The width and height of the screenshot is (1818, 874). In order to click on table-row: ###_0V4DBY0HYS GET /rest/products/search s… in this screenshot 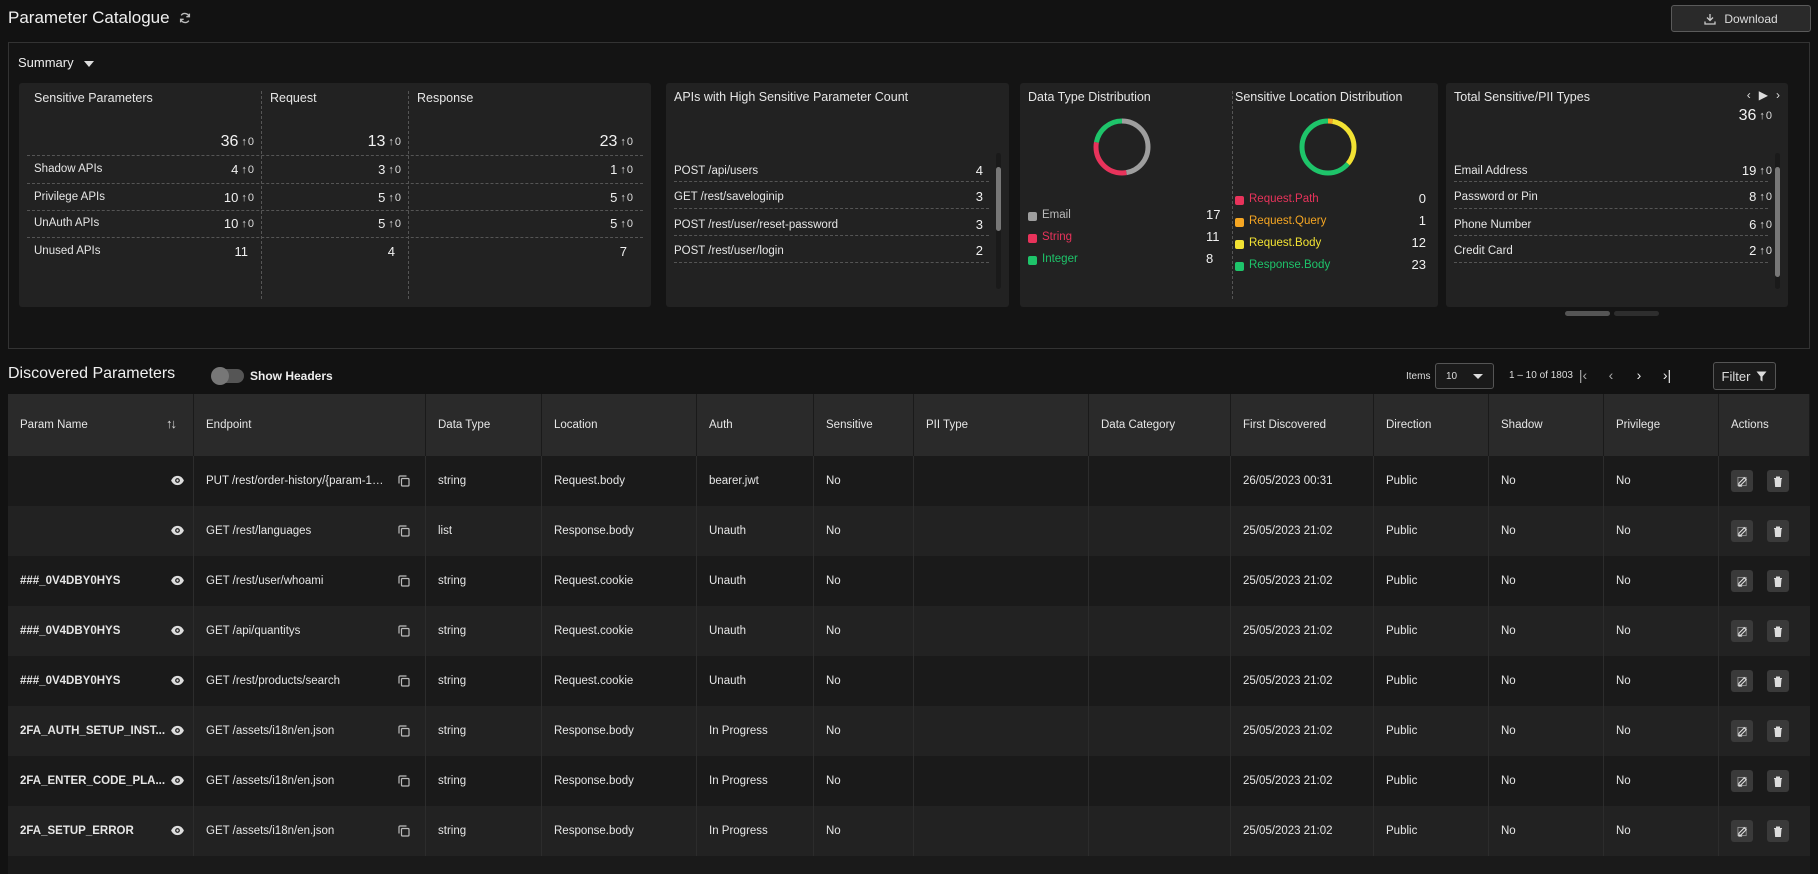, I will do `click(909, 681)`.